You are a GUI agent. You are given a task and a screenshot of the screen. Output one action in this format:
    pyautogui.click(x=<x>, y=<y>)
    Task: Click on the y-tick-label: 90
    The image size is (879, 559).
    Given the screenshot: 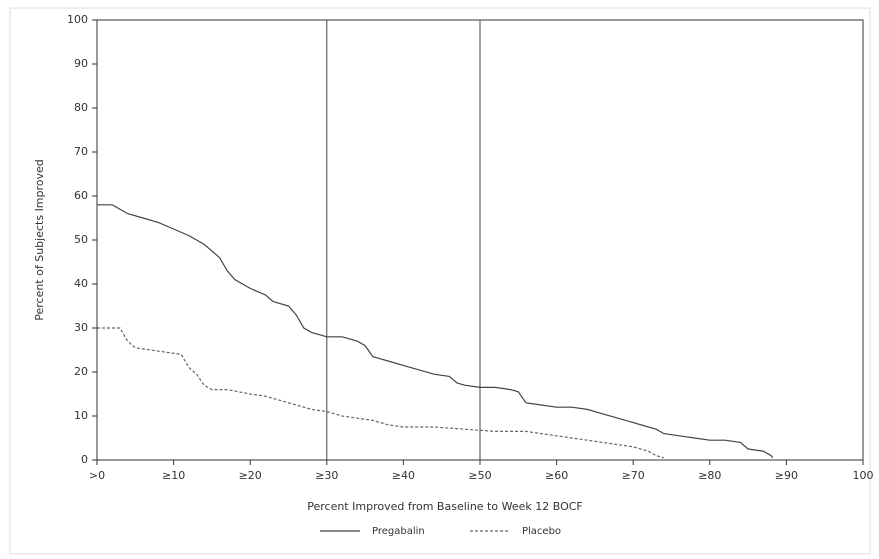 What is the action you would take?
    pyautogui.click(x=81, y=63)
    